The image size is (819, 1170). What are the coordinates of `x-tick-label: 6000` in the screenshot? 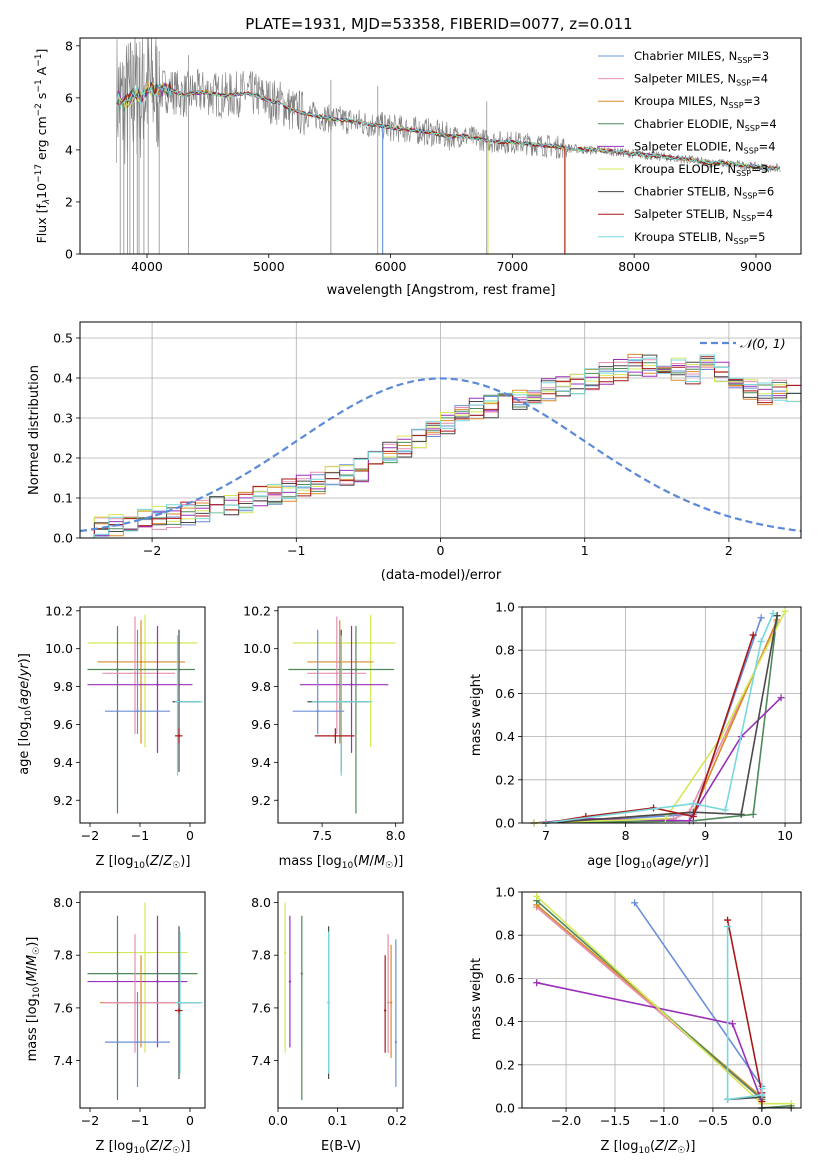 It's located at (391, 266).